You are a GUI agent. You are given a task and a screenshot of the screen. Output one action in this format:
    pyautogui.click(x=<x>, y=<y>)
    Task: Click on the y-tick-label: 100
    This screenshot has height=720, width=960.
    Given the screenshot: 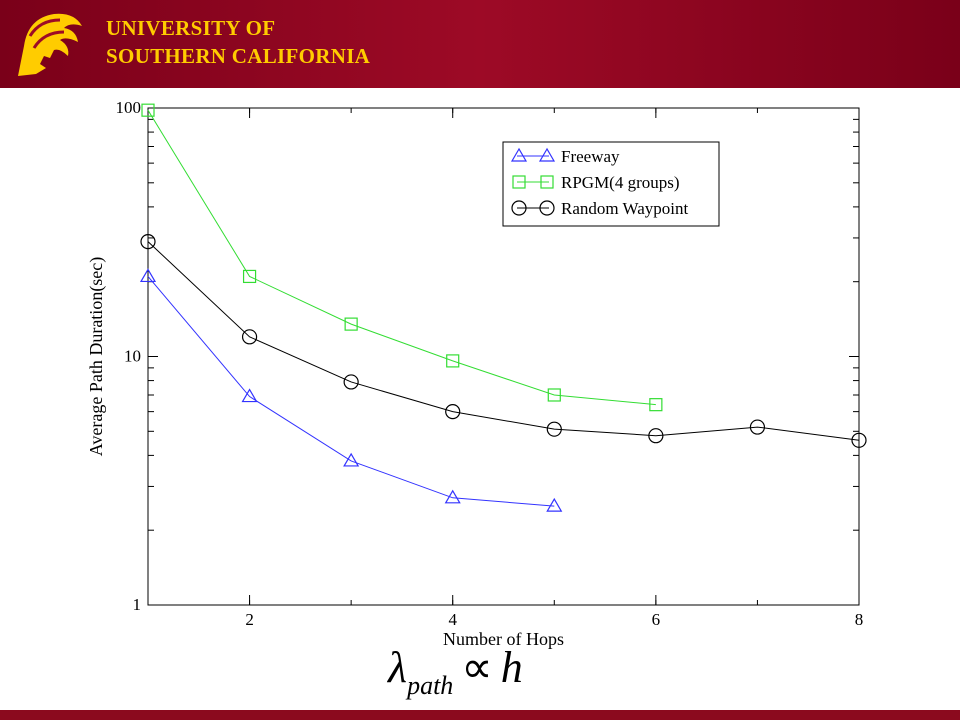 What is the action you would take?
    pyautogui.click(x=129, y=107)
    